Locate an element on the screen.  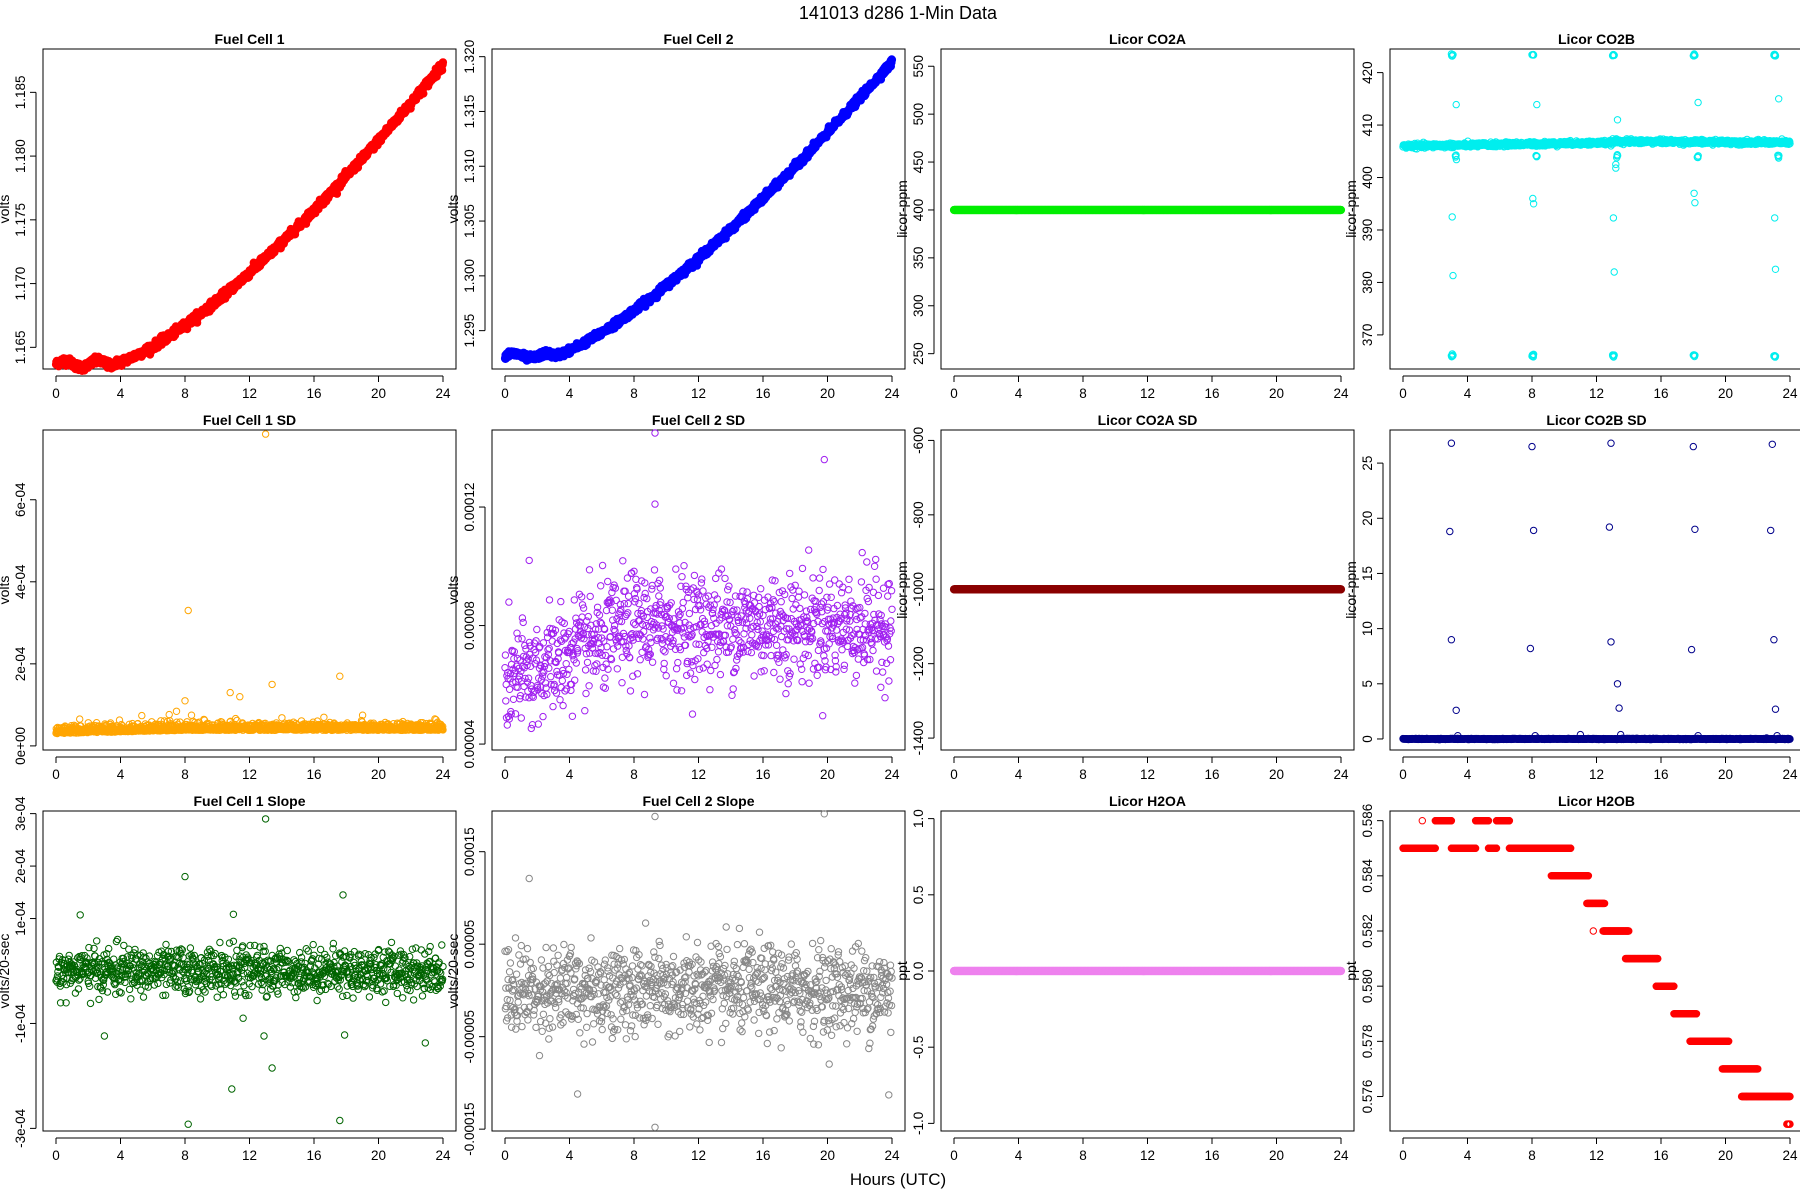
y-tick-label: 1.185 is located at coordinates (20, 92).